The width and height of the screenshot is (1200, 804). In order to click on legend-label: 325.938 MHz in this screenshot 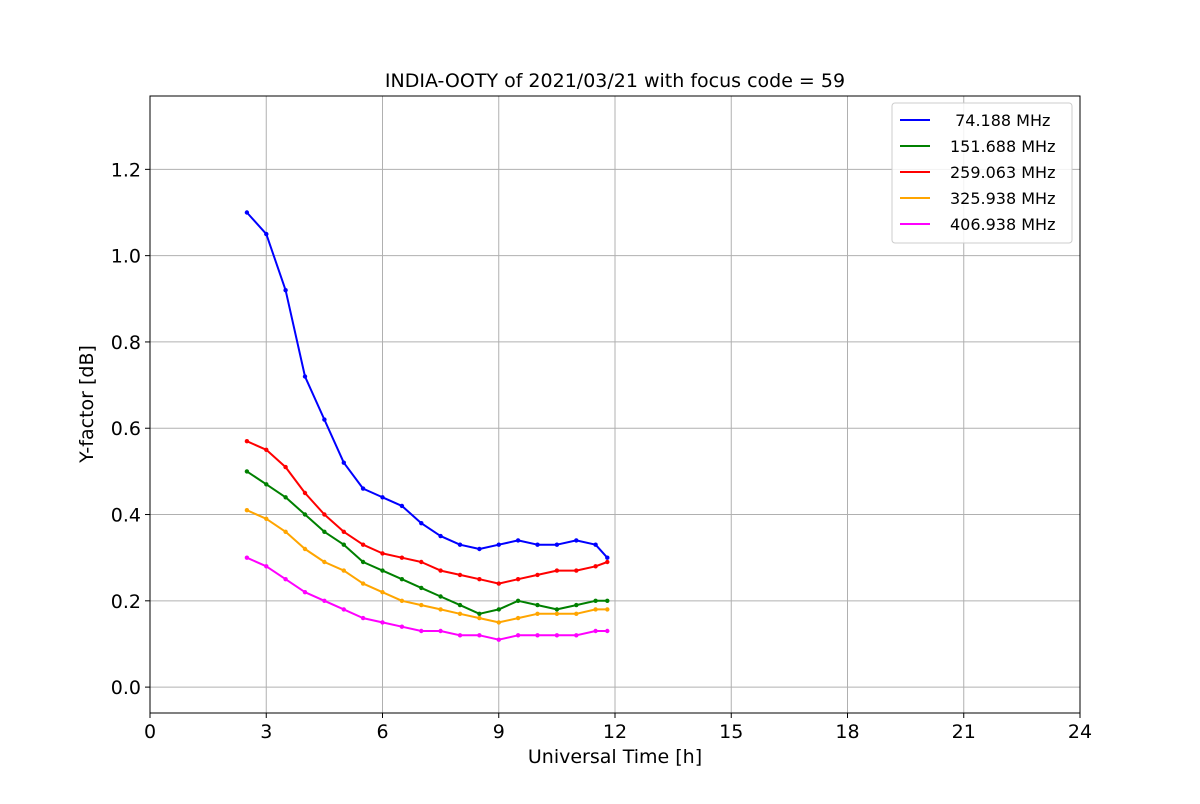, I will do `click(1002, 198)`.